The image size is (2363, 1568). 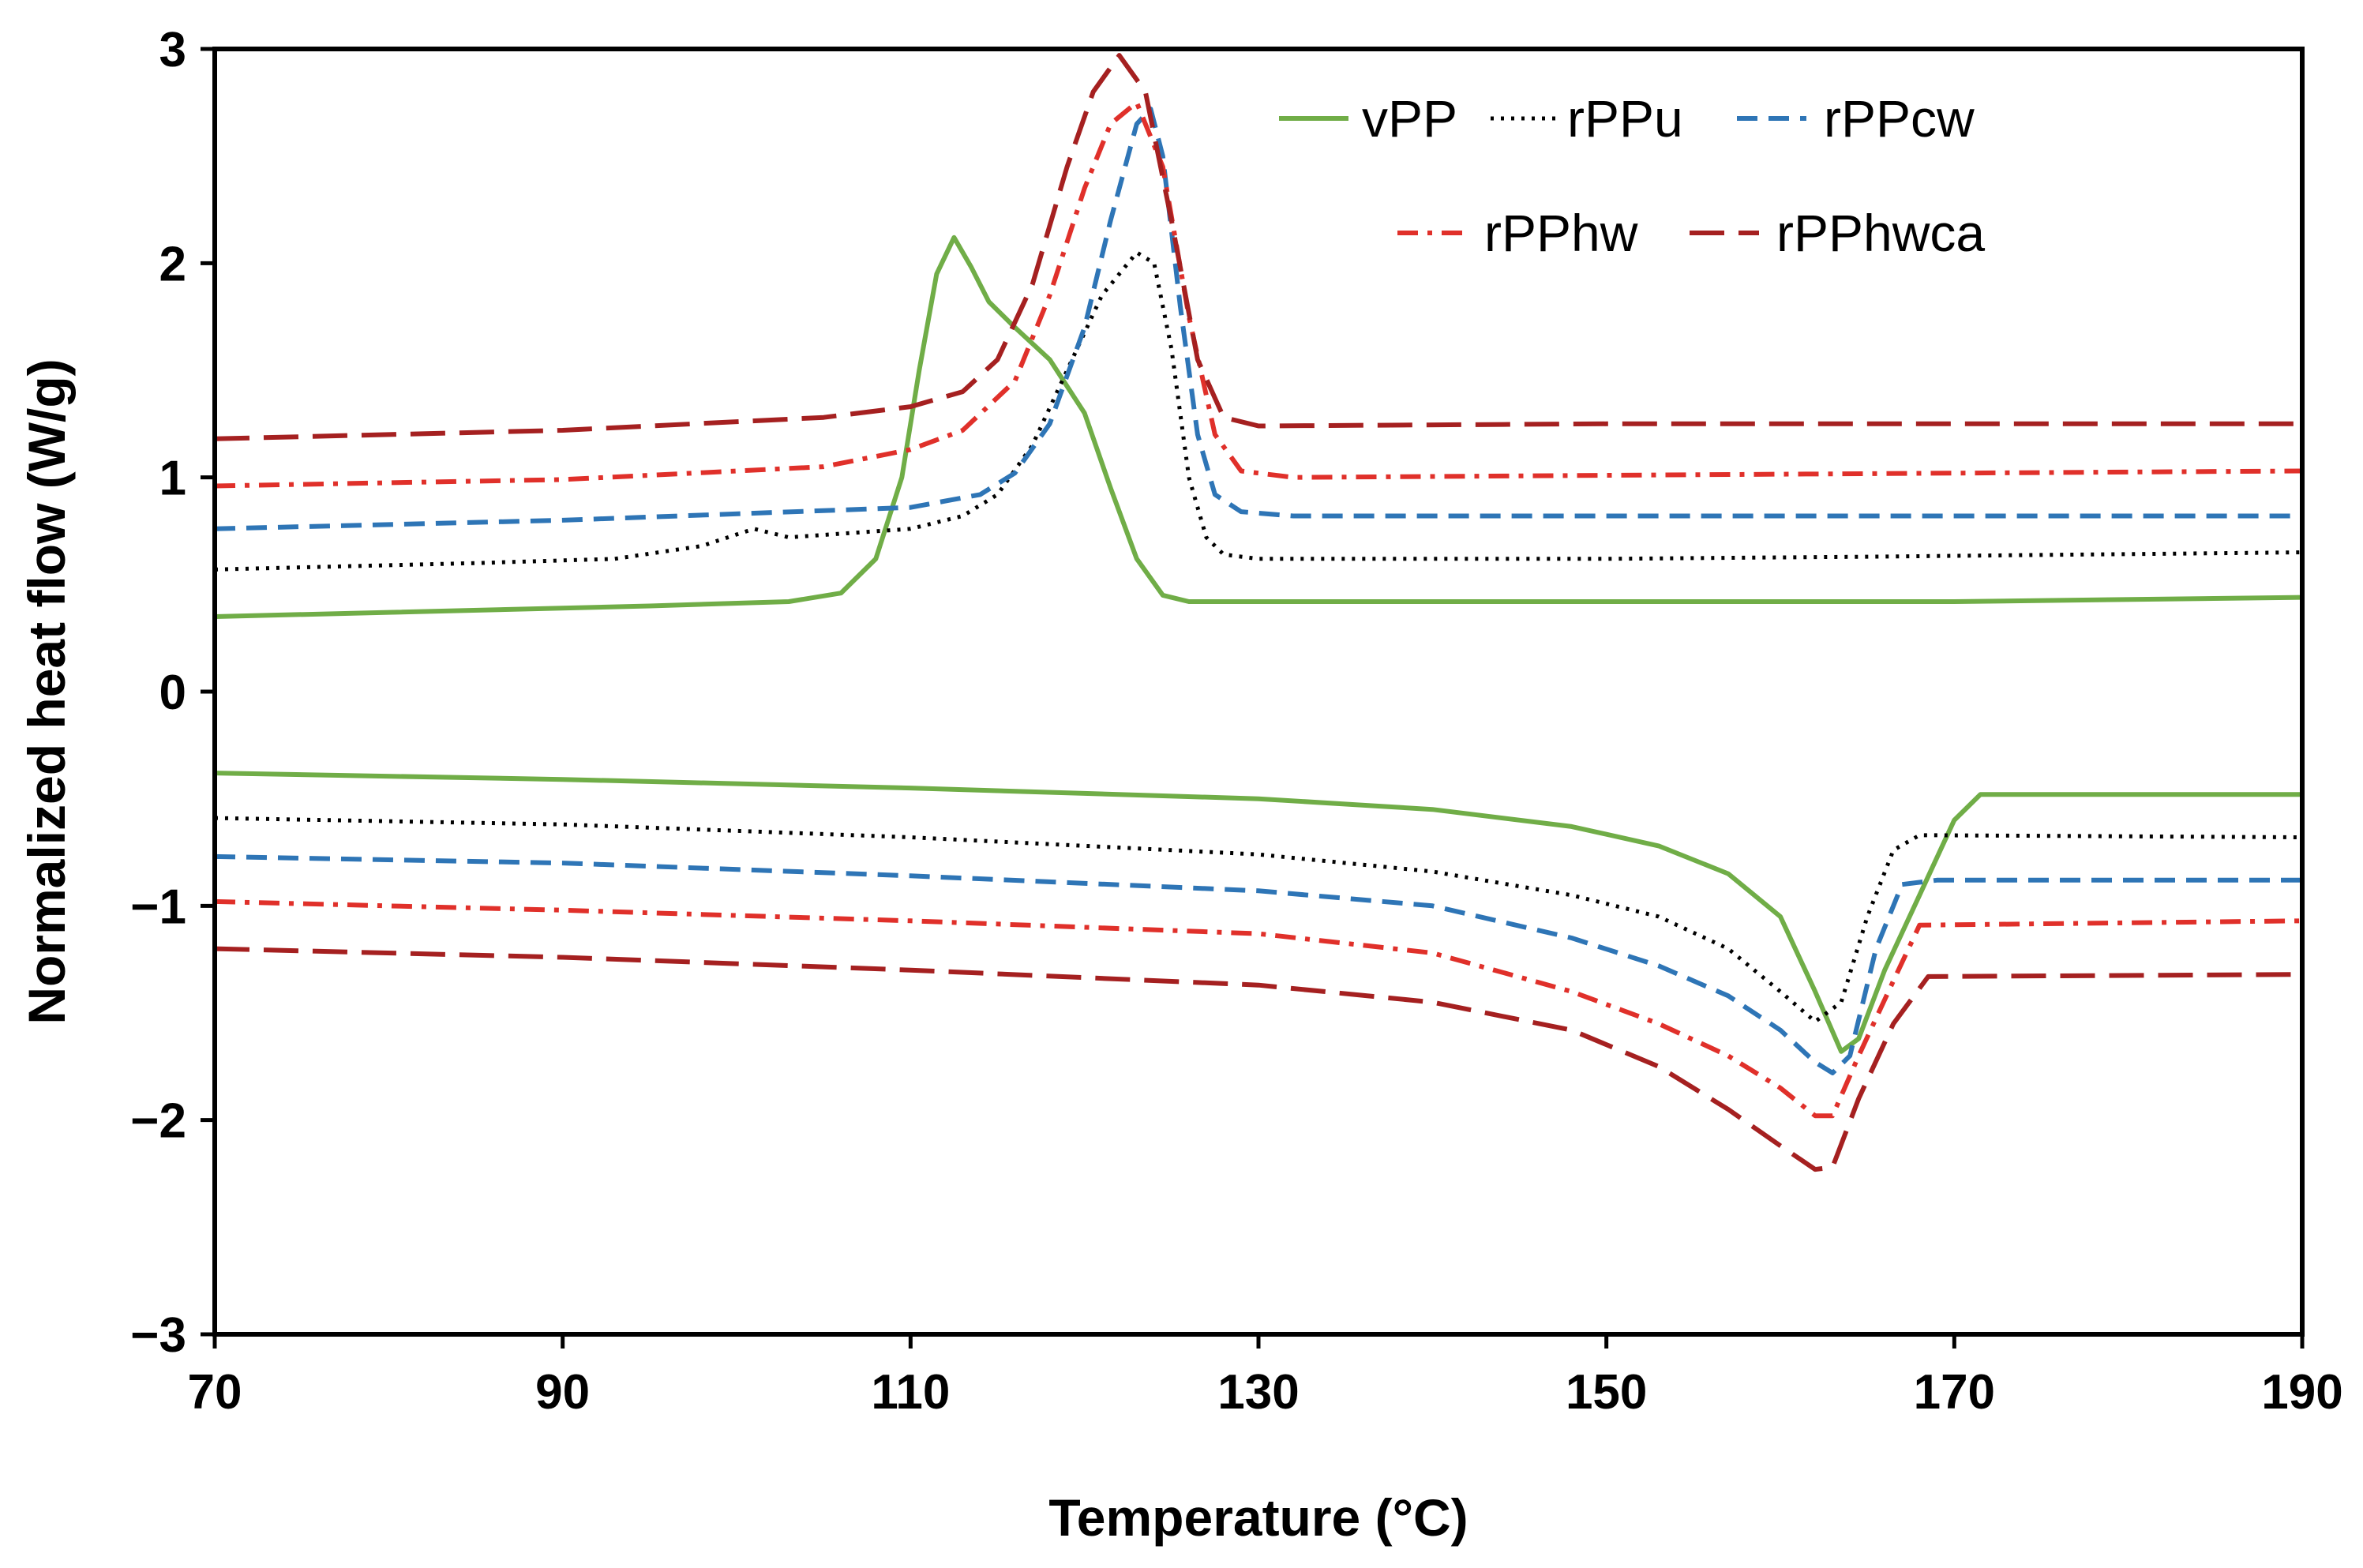 I want to click on y-tick-label: 0, so click(x=172, y=693).